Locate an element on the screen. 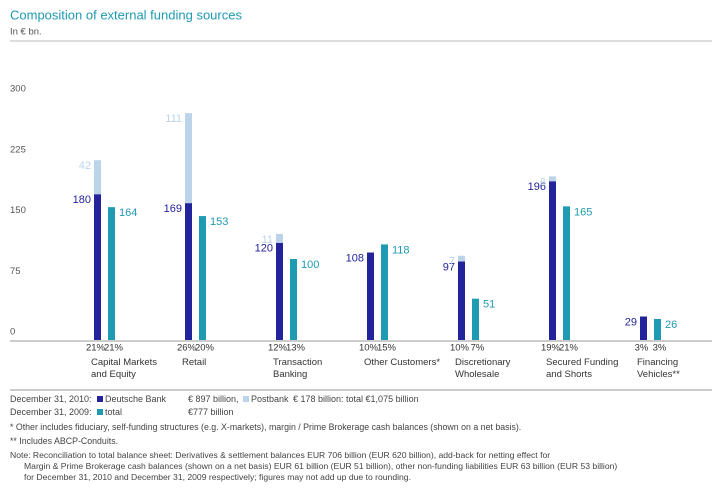 This screenshot has height=491, width=722. x-tick-label: Discretionary Wholesale is located at coordinates (483, 368).